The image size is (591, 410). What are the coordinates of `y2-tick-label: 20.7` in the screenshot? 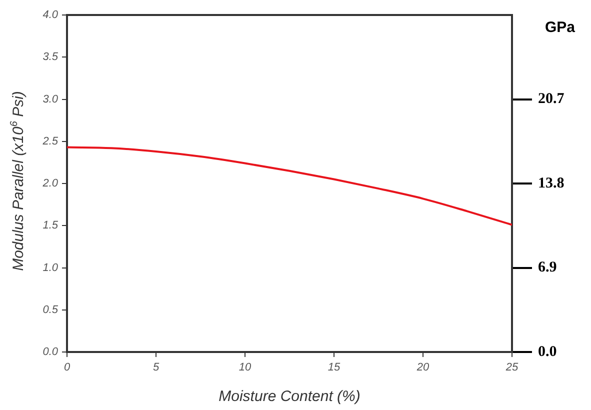 It's located at (551, 99).